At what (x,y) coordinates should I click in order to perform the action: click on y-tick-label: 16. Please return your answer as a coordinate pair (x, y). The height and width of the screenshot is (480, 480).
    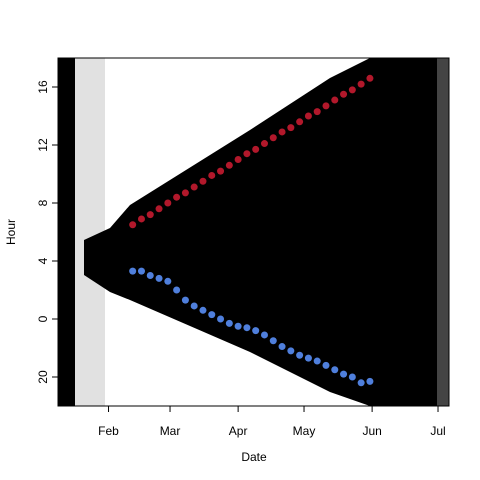
    Looking at the image, I should click on (43, 87).